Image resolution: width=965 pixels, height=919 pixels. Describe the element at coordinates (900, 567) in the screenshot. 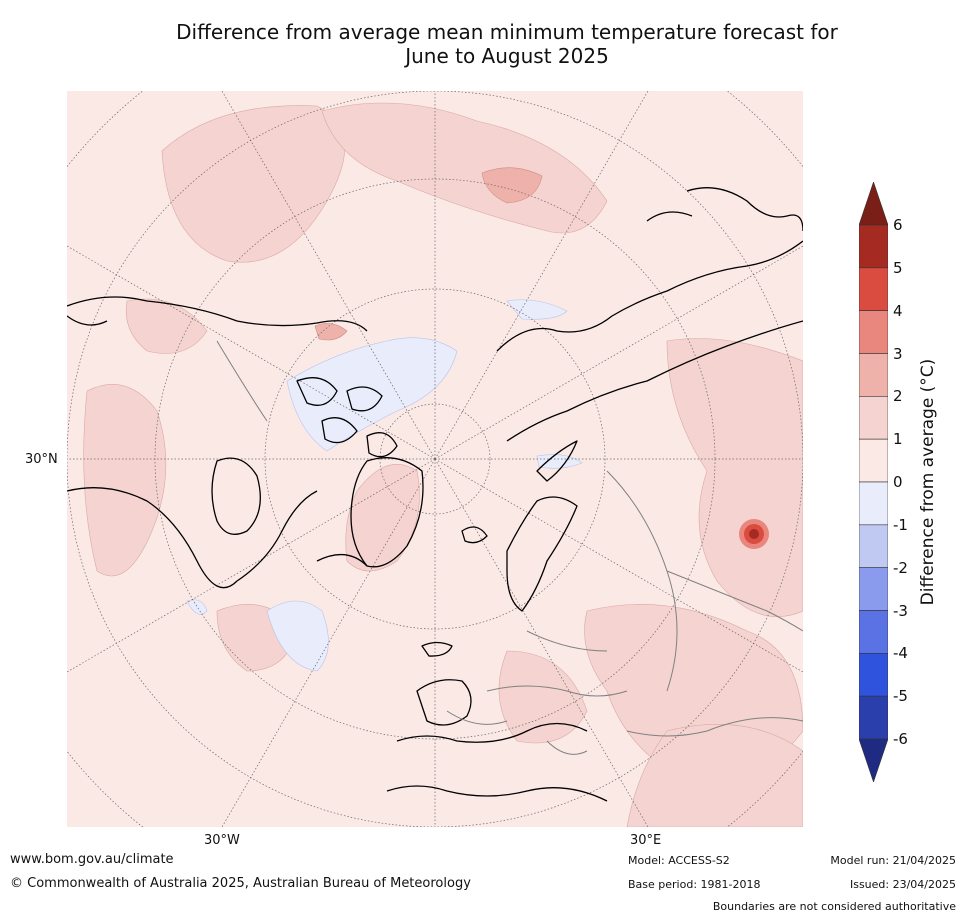

I see `colorbar-tick-label: -2` at that location.